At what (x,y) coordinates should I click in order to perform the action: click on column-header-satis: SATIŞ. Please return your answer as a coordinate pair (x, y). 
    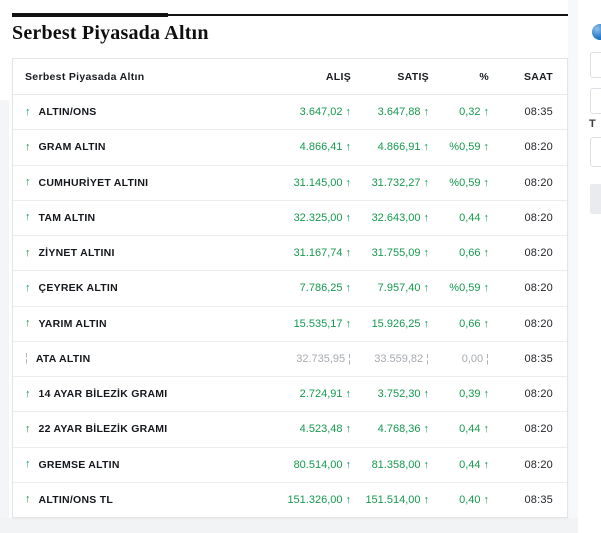
    Looking at the image, I should click on (413, 76).